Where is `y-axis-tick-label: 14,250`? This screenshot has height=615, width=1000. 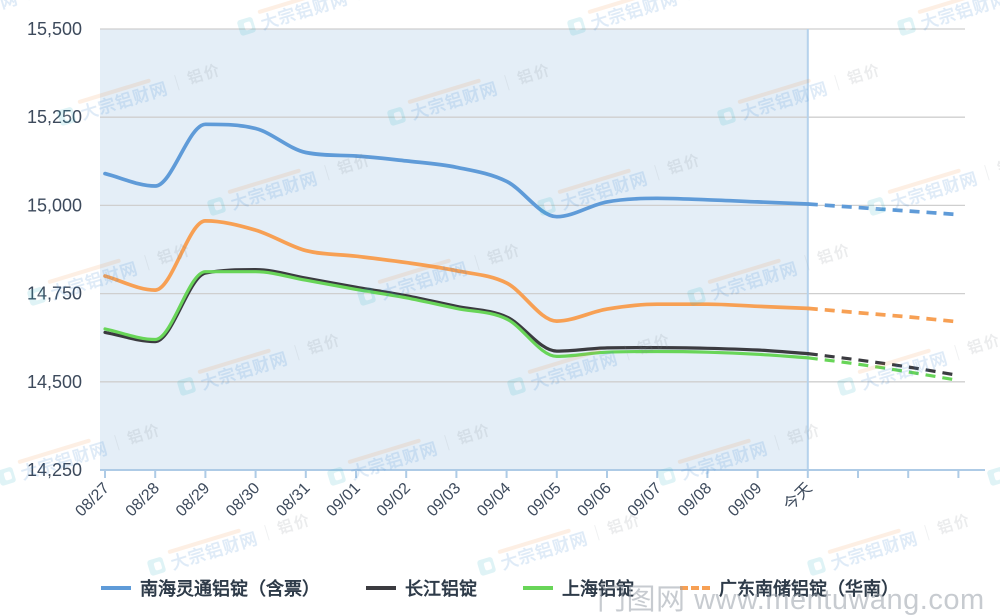
y-axis-tick-label: 14,250 is located at coordinates (54, 470).